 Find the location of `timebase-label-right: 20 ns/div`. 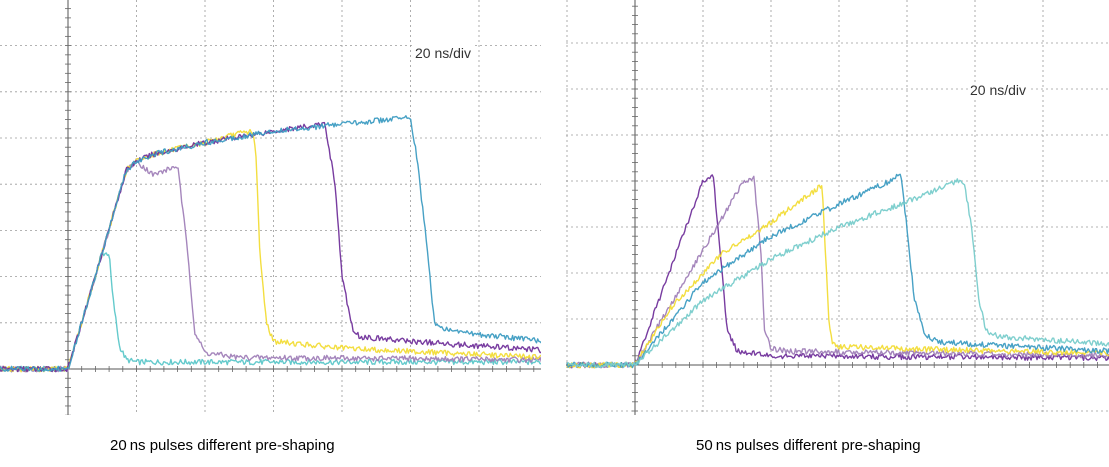

timebase-label-right: 20 ns/div is located at coordinates (998, 90).